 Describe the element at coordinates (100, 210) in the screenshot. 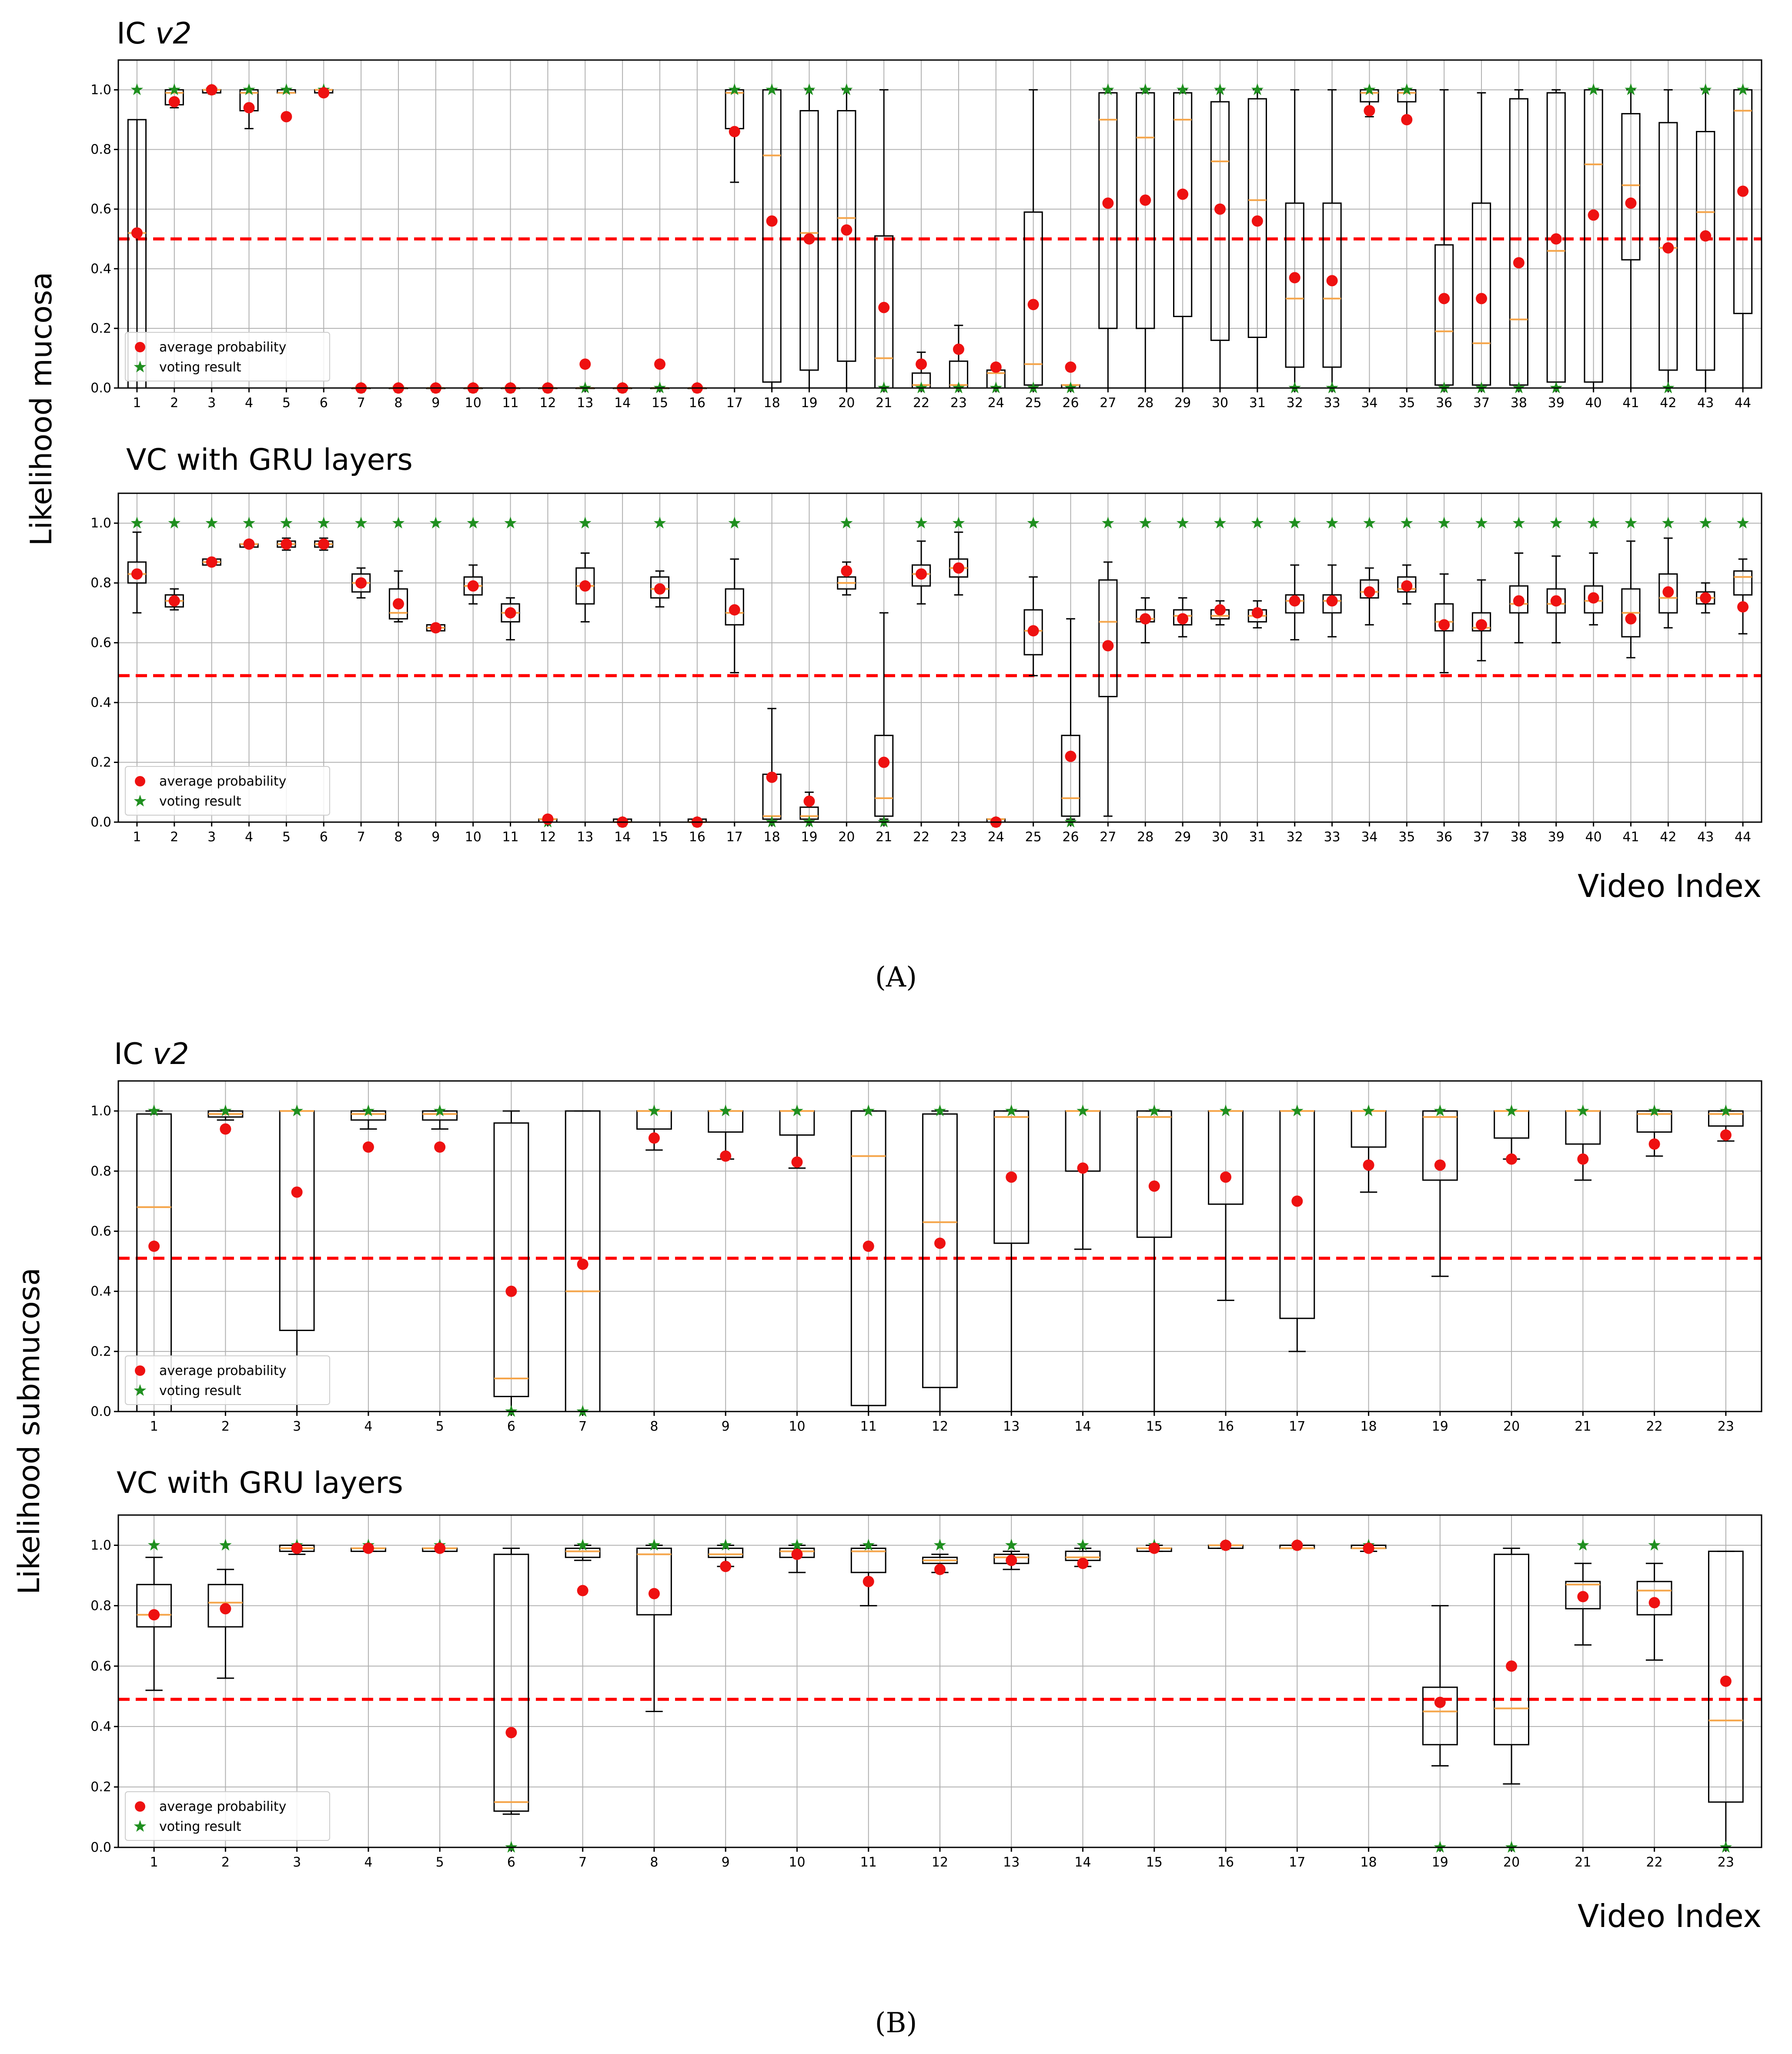

I see `y-tick-label: 0.6` at that location.